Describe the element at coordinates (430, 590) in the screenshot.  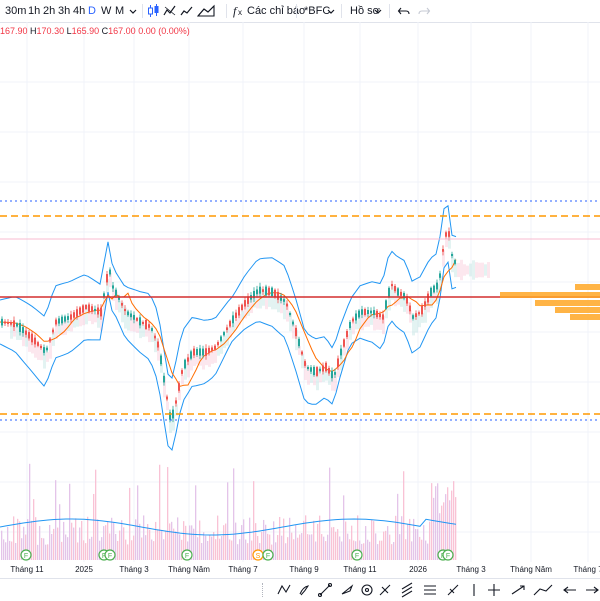
I see `fib-icon` at that location.